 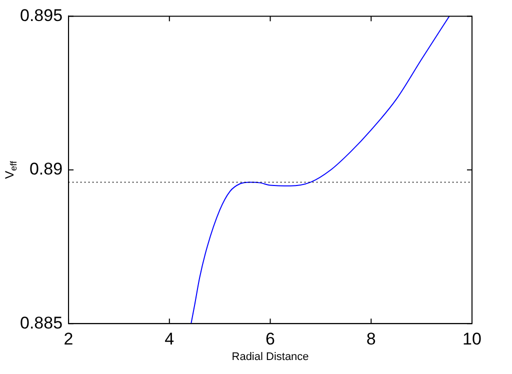 What do you see at coordinates (41, 322) in the screenshot?
I see `y-tick-label: 0.885` at bounding box center [41, 322].